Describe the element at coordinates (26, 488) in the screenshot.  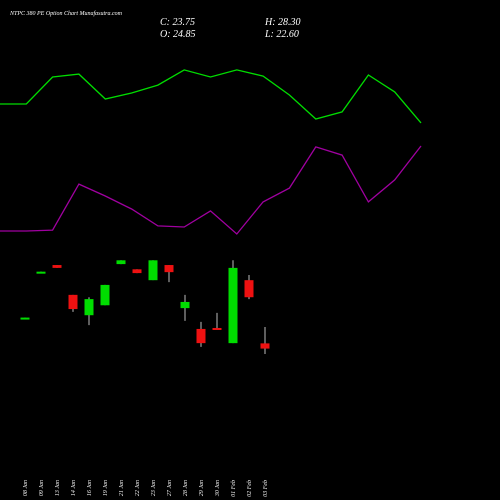
I see `x-tick-label: 08 Jan` at that location.